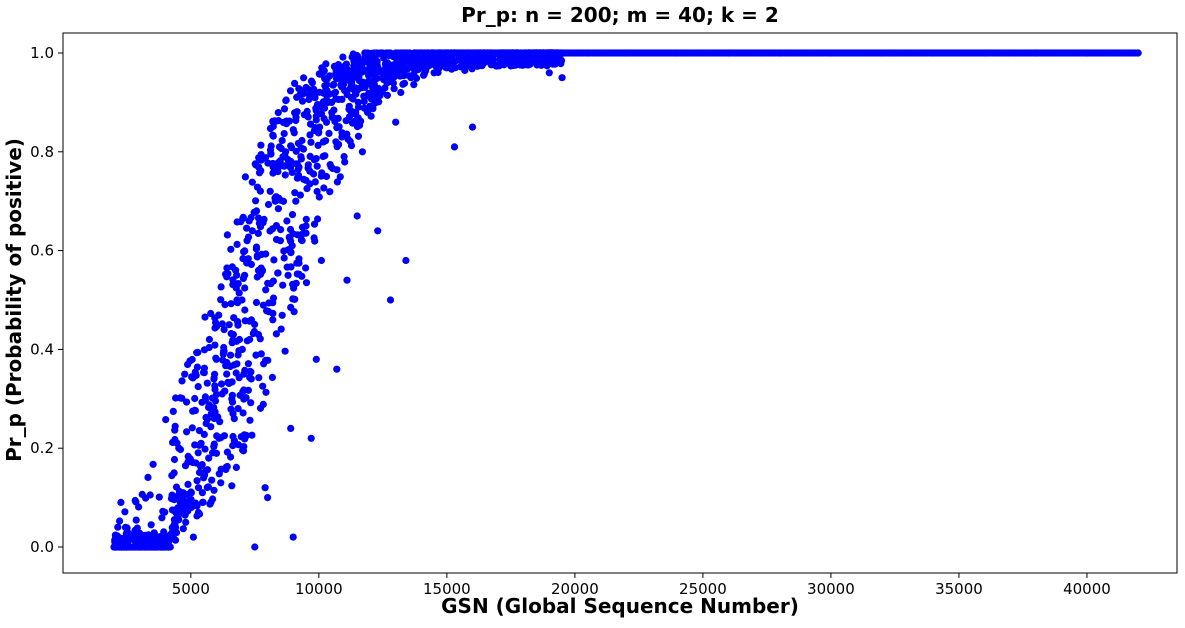  Describe the element at coordinates (641, 585) in the screenshot. I see `x-axis: 5000 10000 15000 20000 25000 30000 35000 40000` at that location.